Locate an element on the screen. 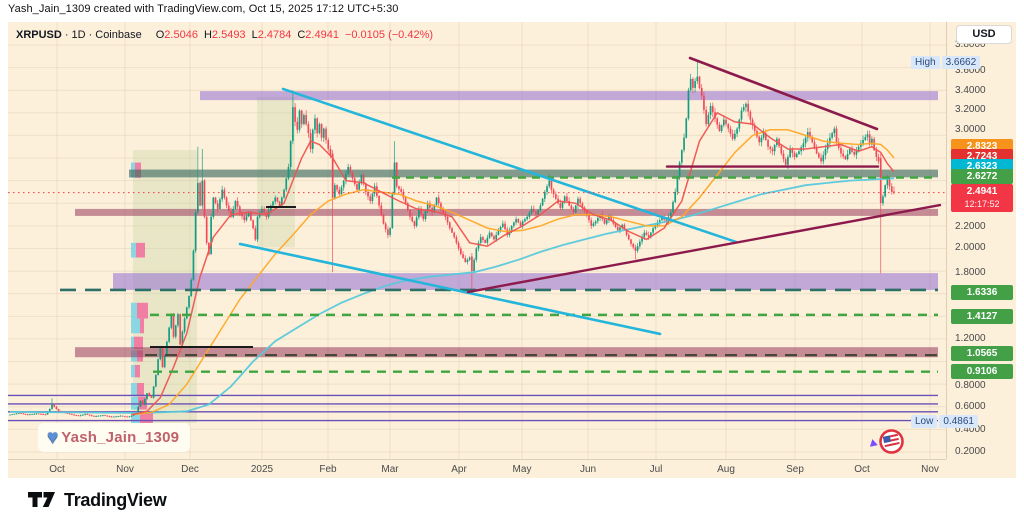 This screenshot has width=1024, height=521. price-tick: 0.2000 is located at coordinates (970, 451).